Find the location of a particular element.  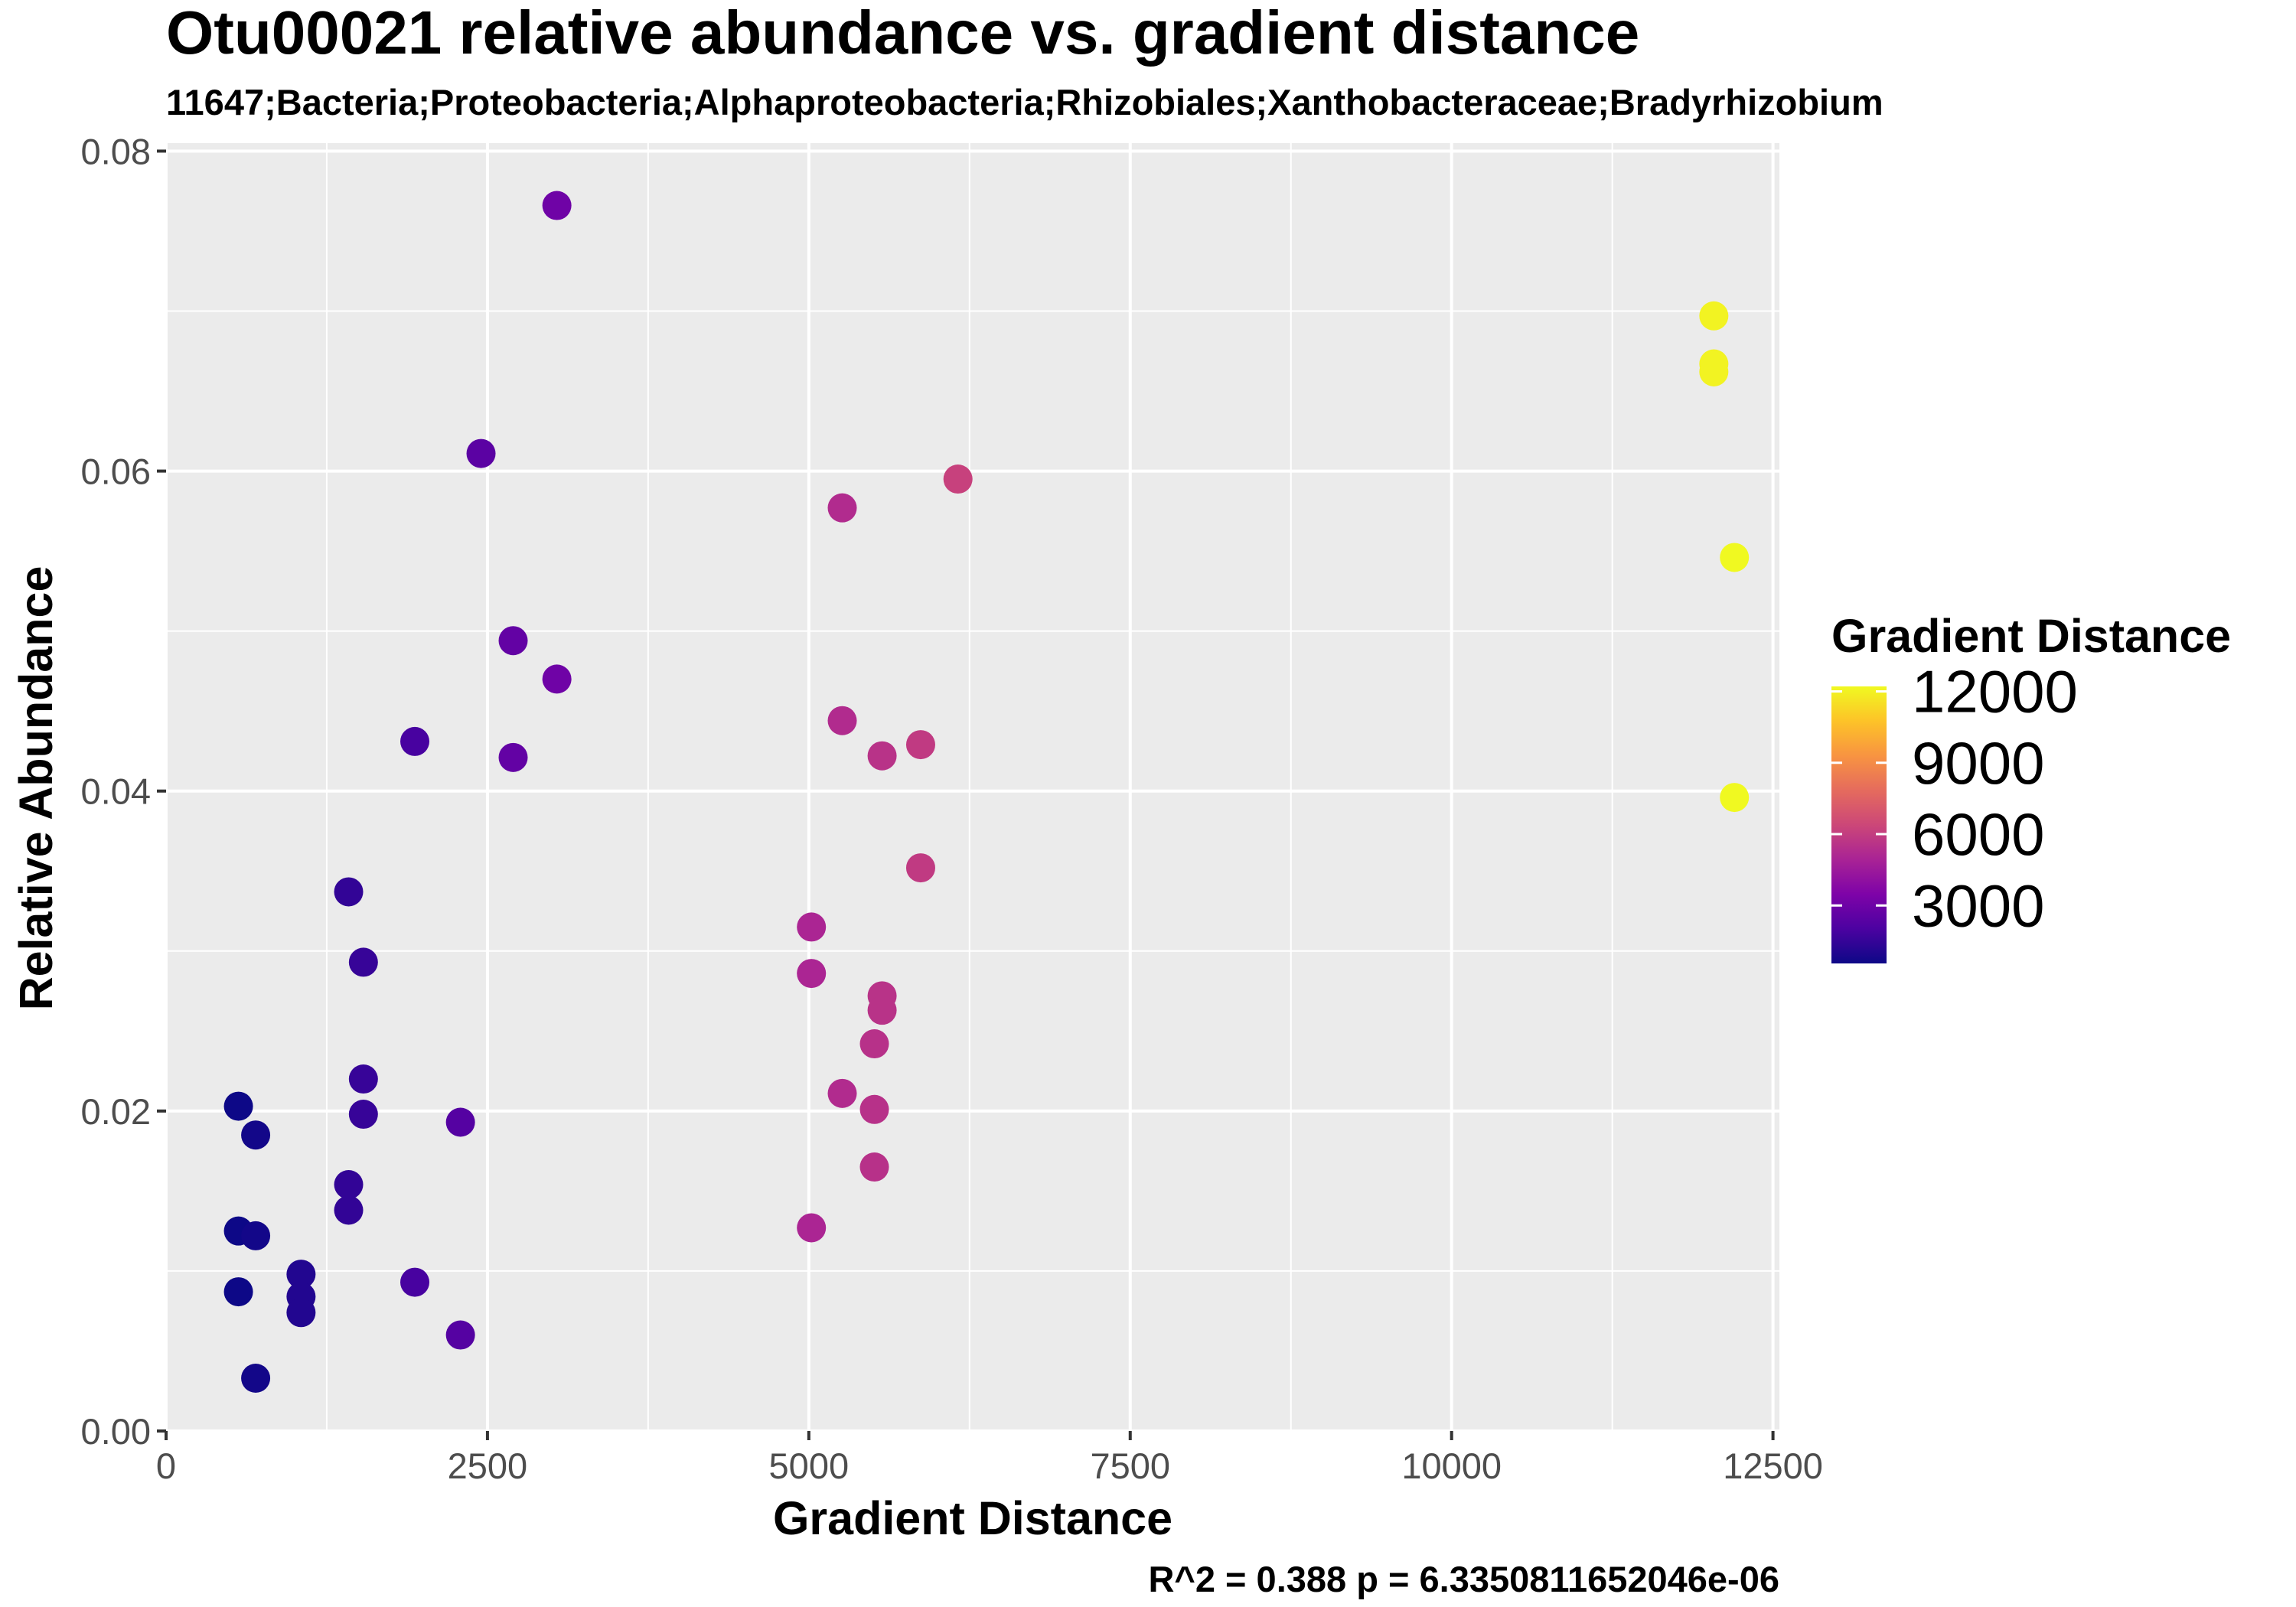

legend-label: 3000 is located at coordinates (1978, 905).